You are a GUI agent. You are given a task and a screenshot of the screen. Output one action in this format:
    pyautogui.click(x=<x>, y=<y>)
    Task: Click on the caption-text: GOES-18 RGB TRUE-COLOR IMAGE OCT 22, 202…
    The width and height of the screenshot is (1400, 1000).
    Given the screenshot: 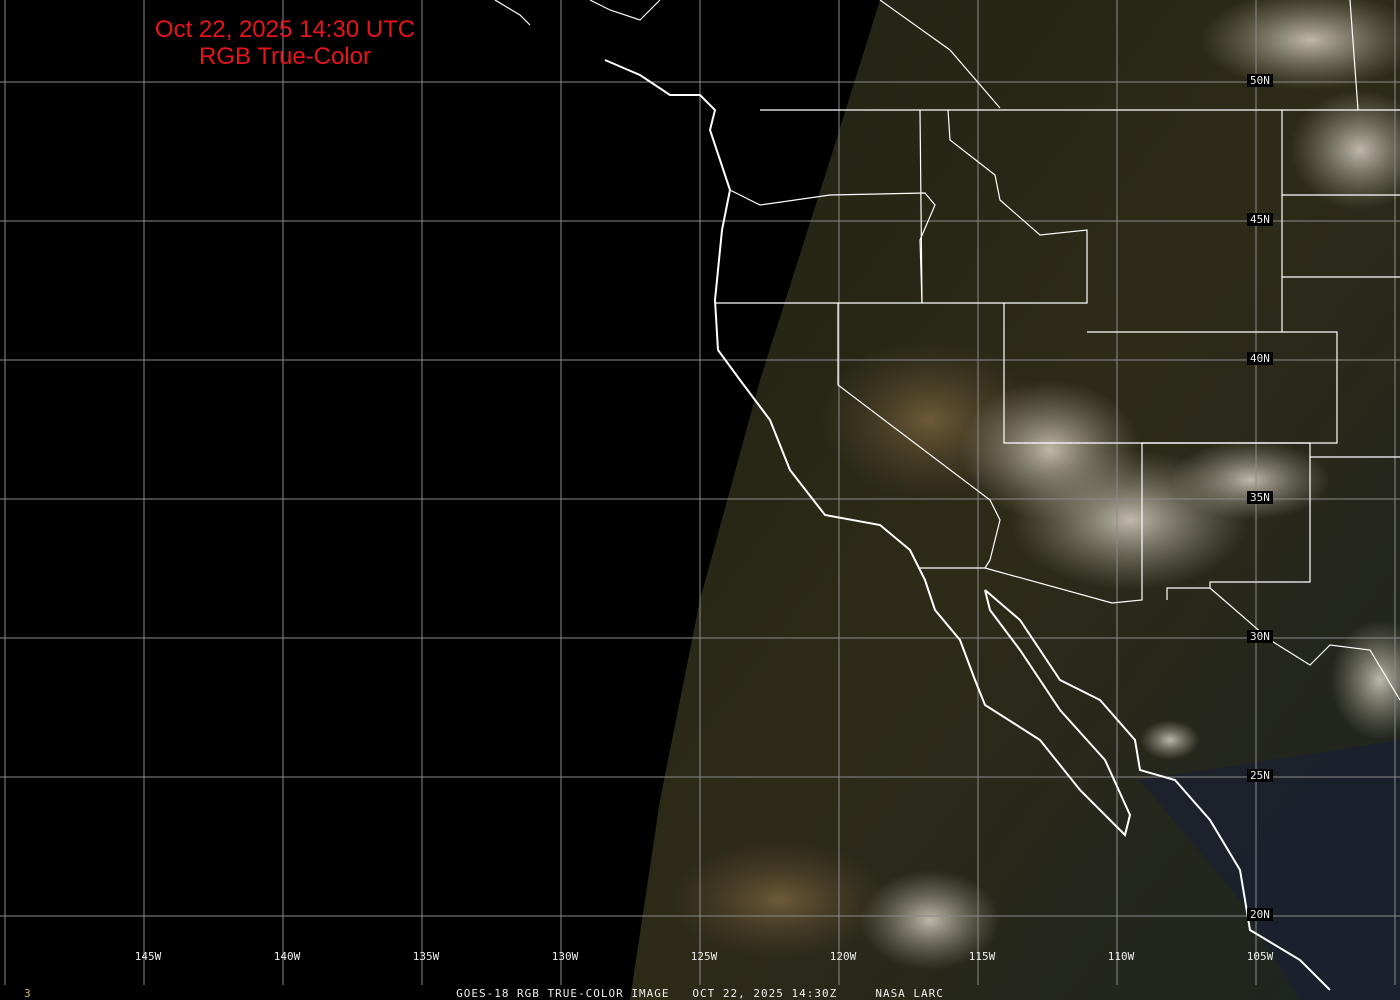 What is the action you would take?
    pyautogui.click(x=700, y=993)
    